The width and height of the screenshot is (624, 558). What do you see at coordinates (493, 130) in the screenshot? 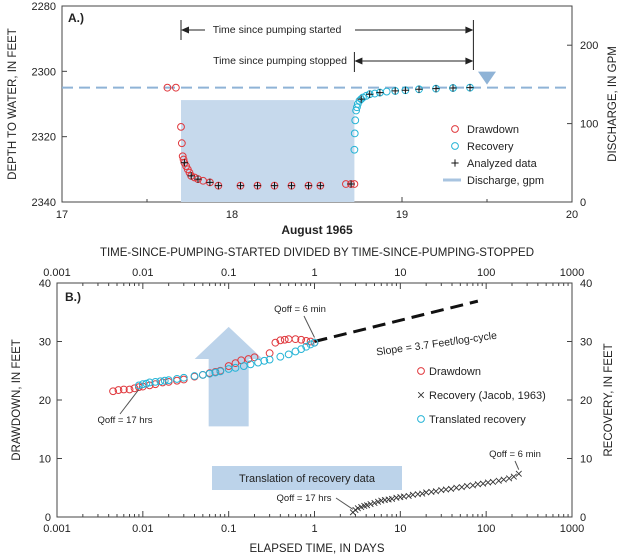
I see `legend-label-drawdown: Drawdown` at bounding box center [493, 130].